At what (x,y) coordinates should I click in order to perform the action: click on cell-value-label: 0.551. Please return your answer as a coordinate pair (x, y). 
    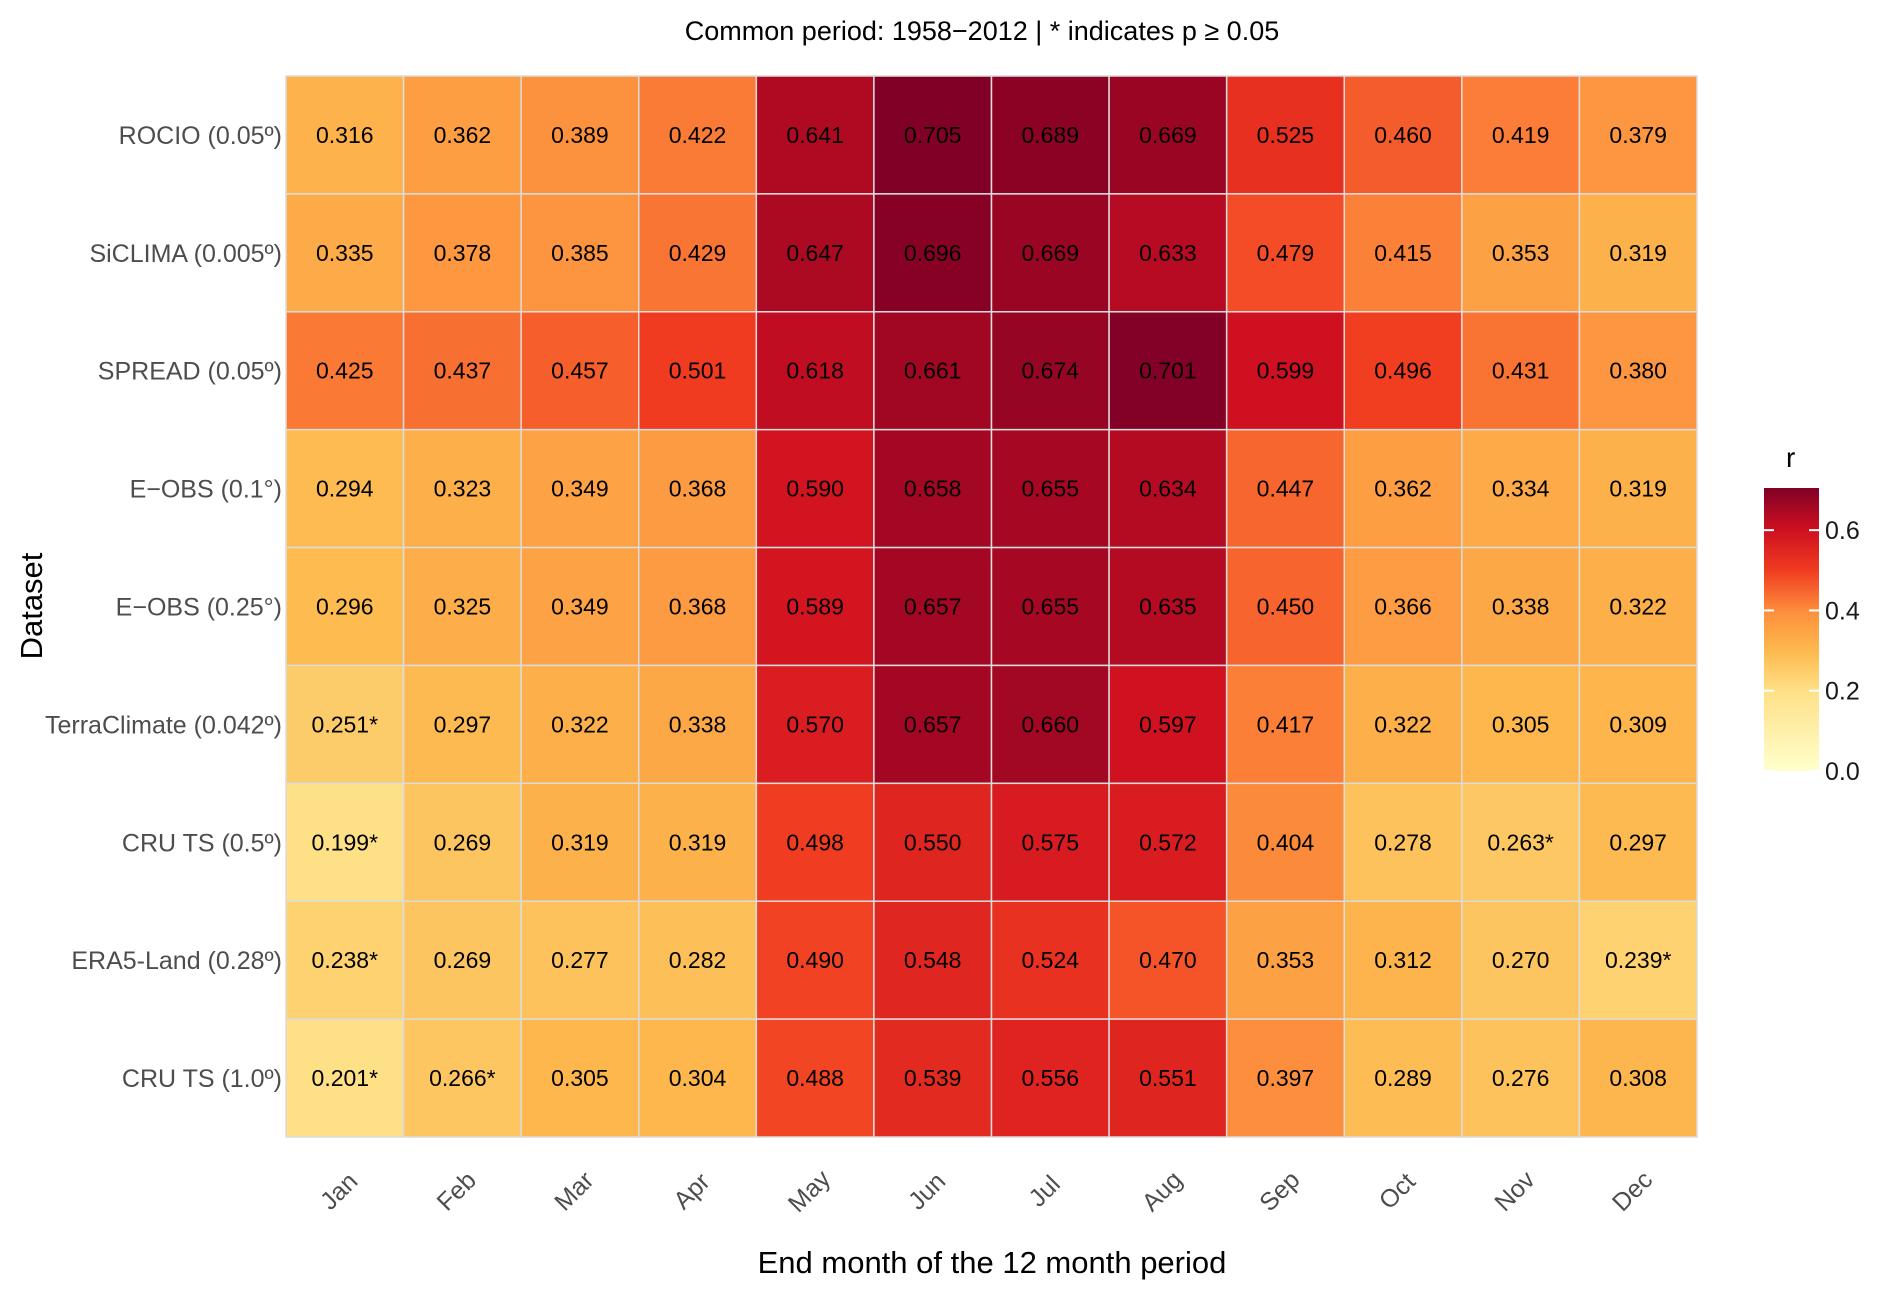
    Looking at the image, I should click on (1168, 1078).